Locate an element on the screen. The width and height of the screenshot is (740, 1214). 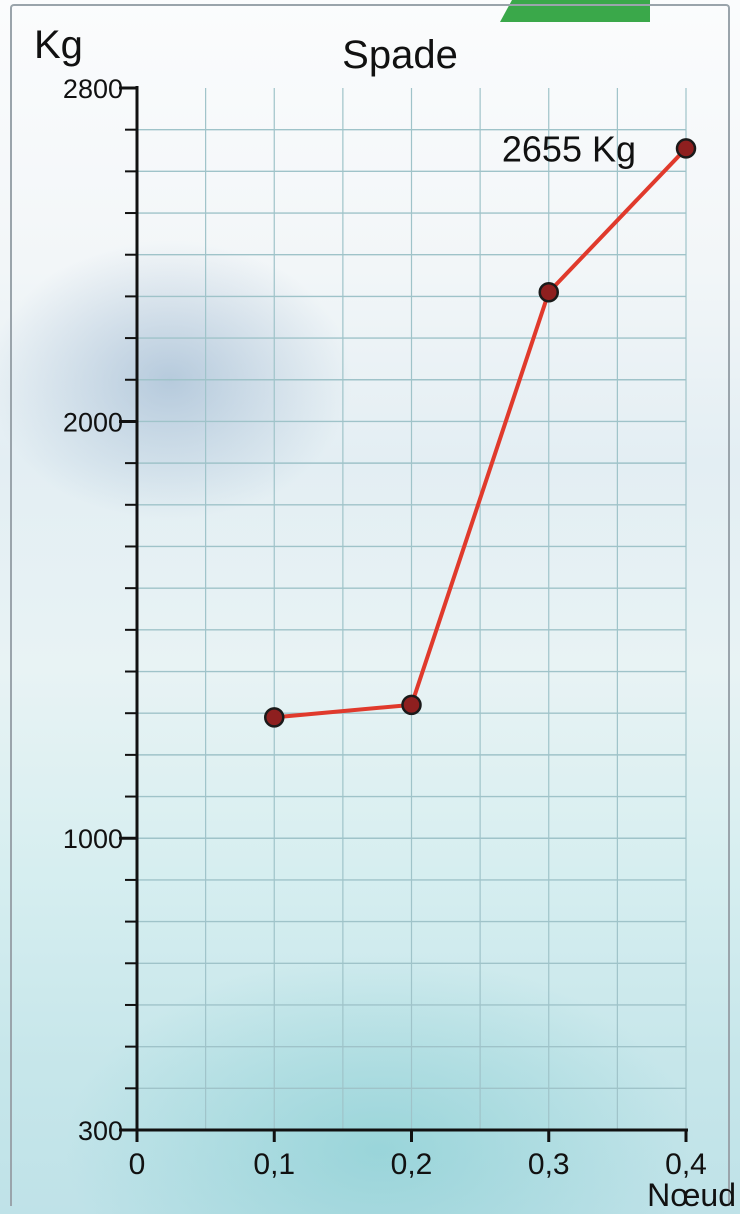
x-tick-label: 0 is located at coordinates (137, 1164).